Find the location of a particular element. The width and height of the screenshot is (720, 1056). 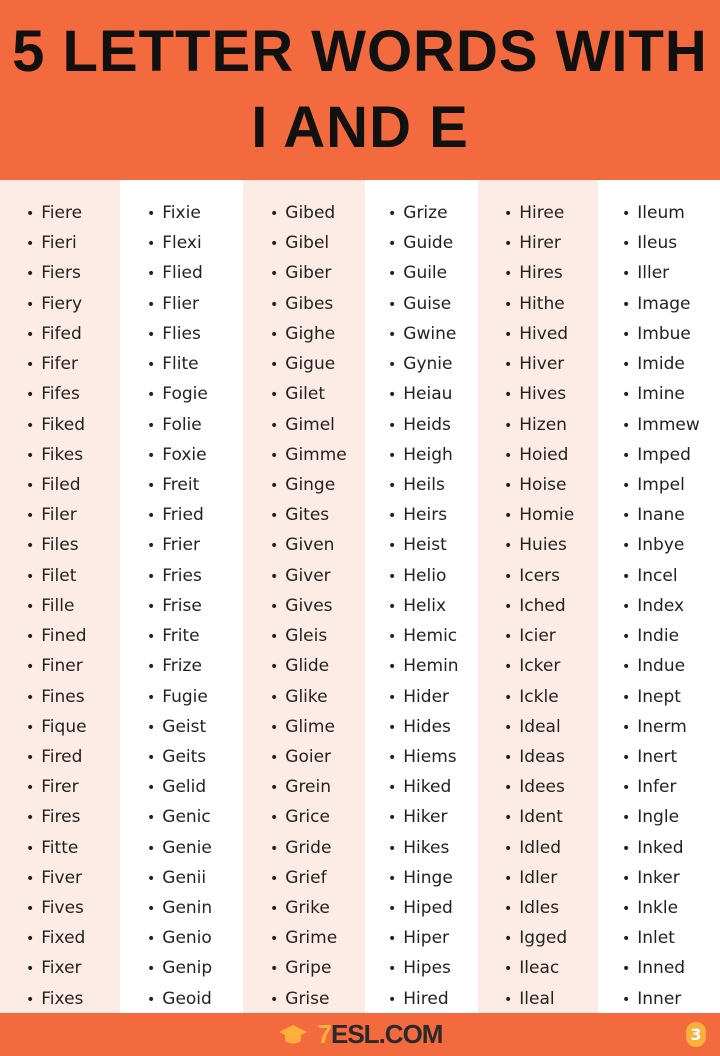

word-item: Inane is located at coordinates (671, 515).